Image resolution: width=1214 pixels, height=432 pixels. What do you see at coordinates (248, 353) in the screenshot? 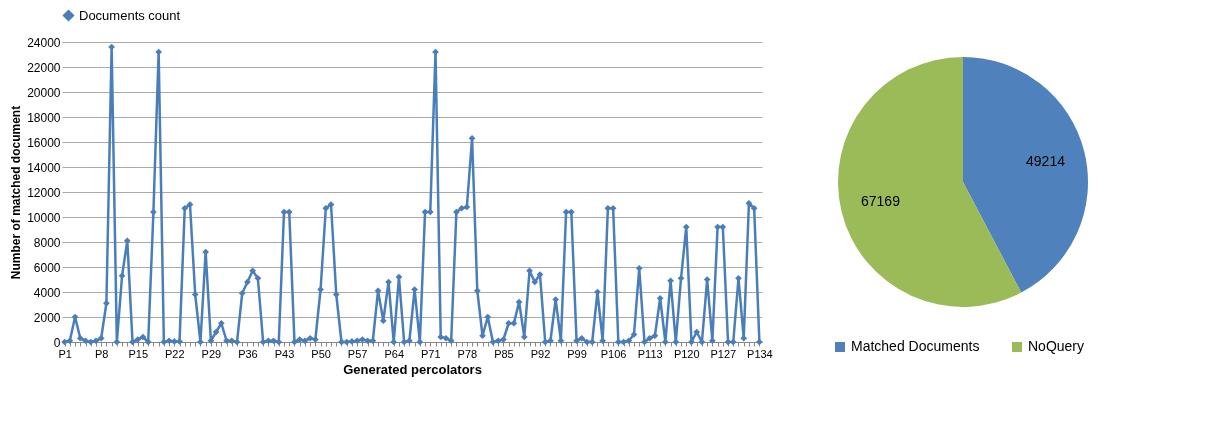
I see `x-tick-label: P36` at bounding box center [248, 353].